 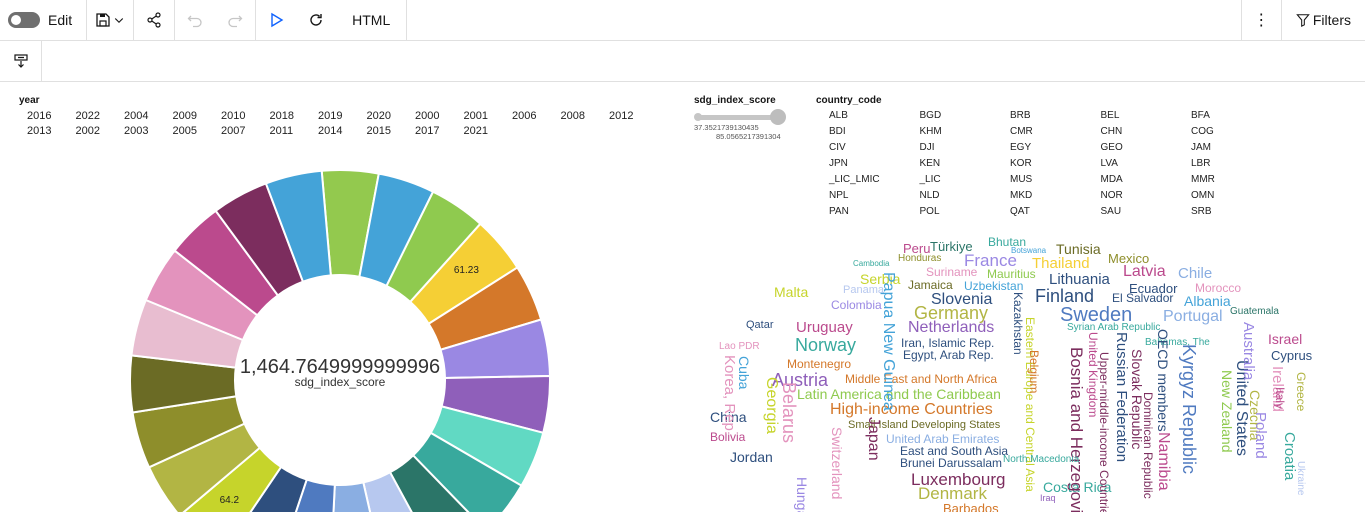 What do you see at coordinates (837, 131) in the screenshot?
I see `country-option: BDI` at bounding box center [837, 131].